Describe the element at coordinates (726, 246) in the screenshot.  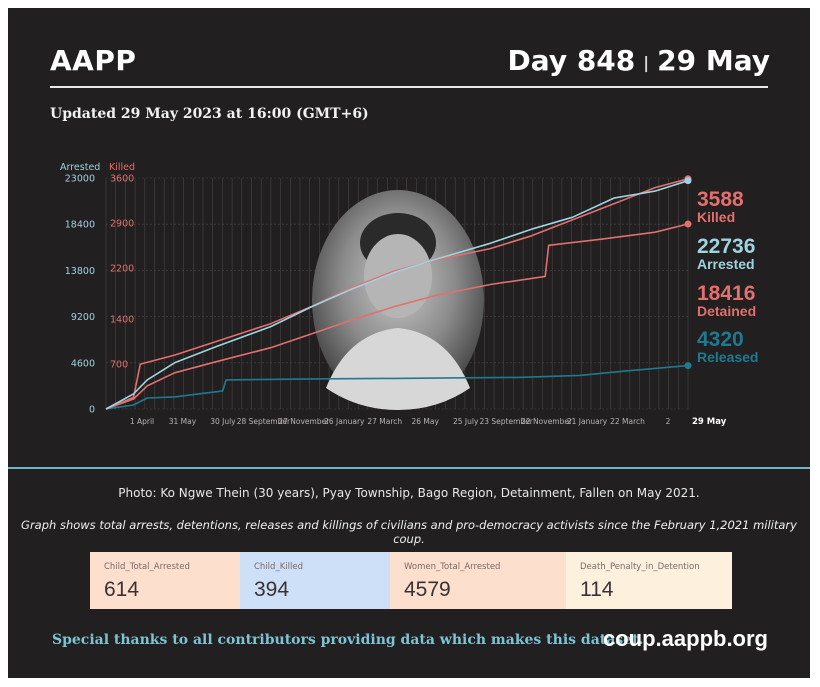
I see `end-value-arrested: 22736` at that location.